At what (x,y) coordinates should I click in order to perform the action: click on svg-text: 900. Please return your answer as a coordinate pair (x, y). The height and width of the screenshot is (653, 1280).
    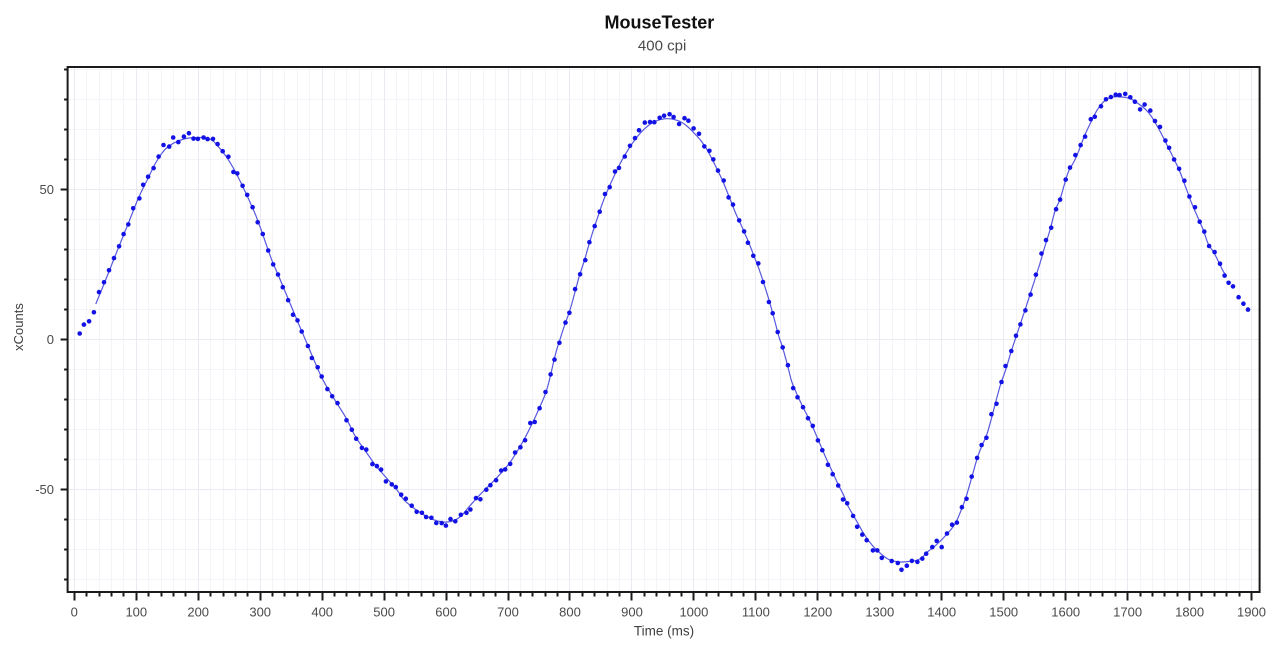
    Looking at the image, I should click on (632, 612).